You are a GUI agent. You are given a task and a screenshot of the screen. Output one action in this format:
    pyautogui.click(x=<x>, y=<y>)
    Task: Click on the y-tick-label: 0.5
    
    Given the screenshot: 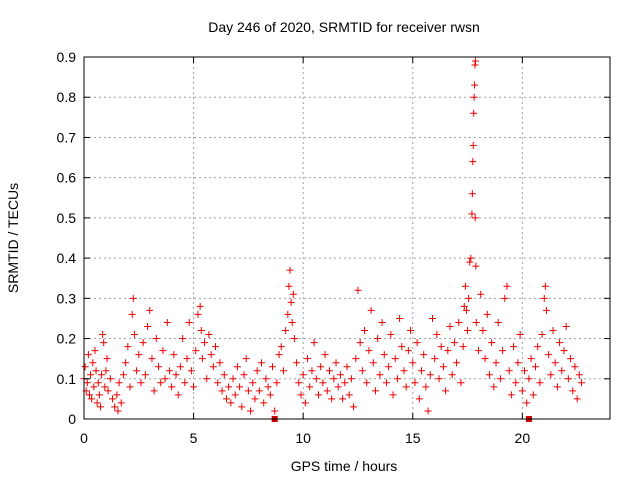 What is the action you would take?
    pyautogui.click(x=67, y=218)
    